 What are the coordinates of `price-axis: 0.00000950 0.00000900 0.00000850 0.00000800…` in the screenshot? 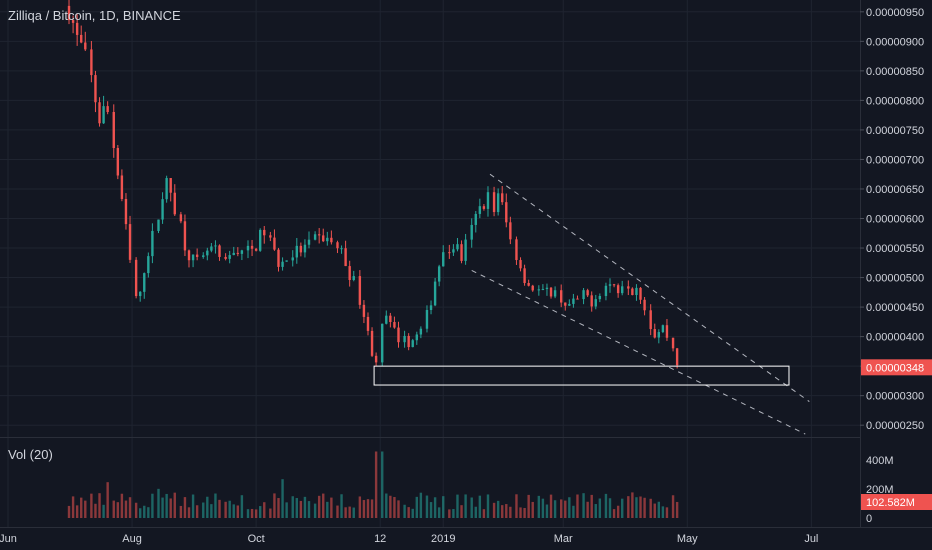 It's located at (896, 219).